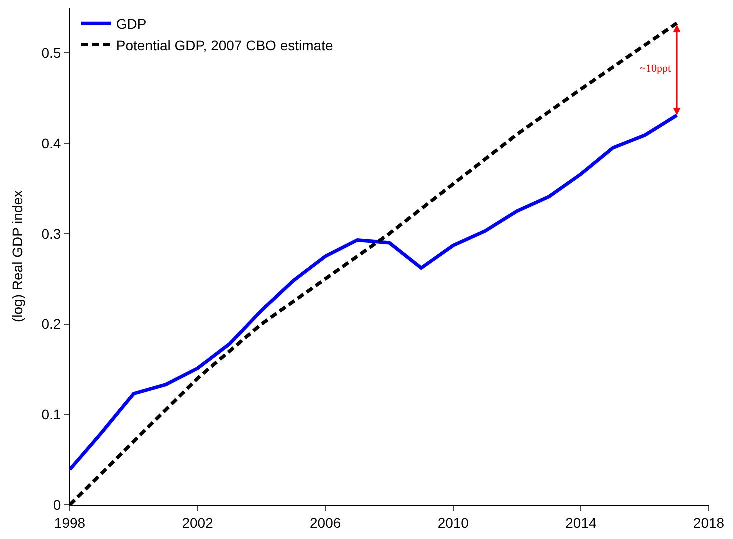  What do you see at coordinates (709, 522) in the screenshot?
I see `x-tick-label: 2018` at bounding box center [709, 522].